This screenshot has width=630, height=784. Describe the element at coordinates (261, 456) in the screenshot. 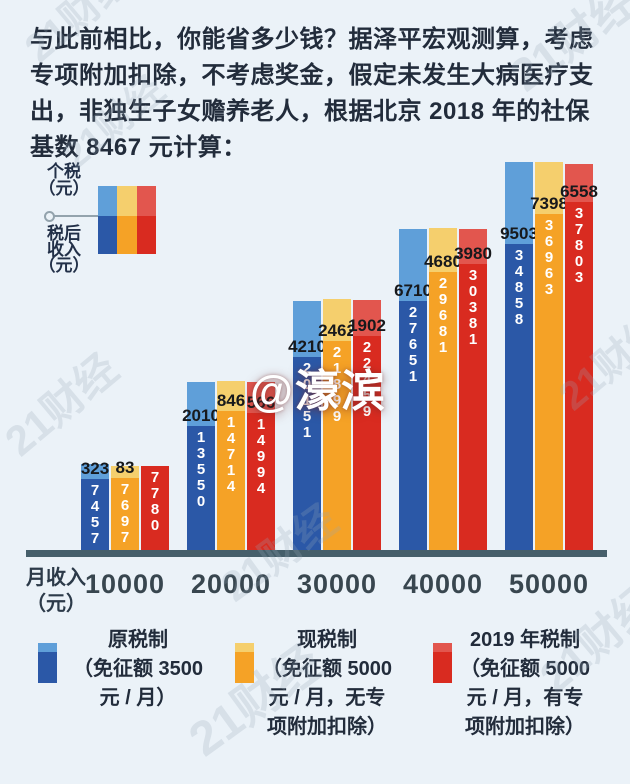

I see `net-income-label: 14994` at that location.